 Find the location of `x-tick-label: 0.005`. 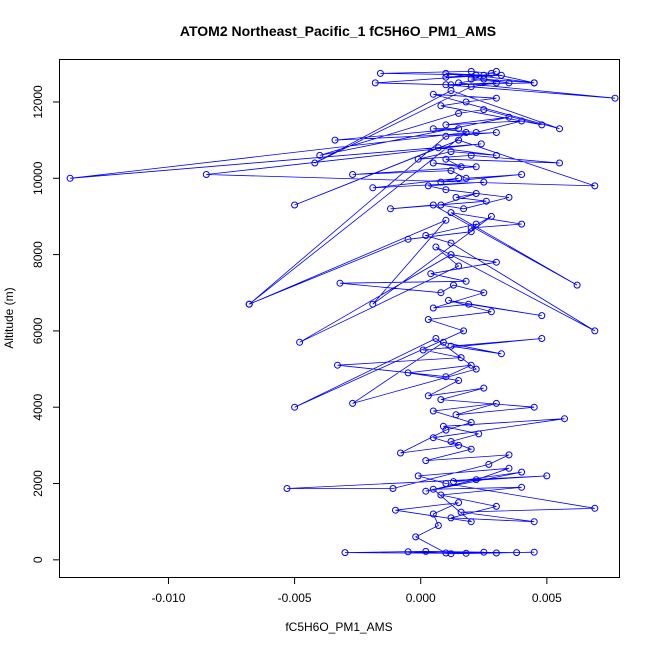

x-tick-label: 0.005 is located at coordinates (547, 598).